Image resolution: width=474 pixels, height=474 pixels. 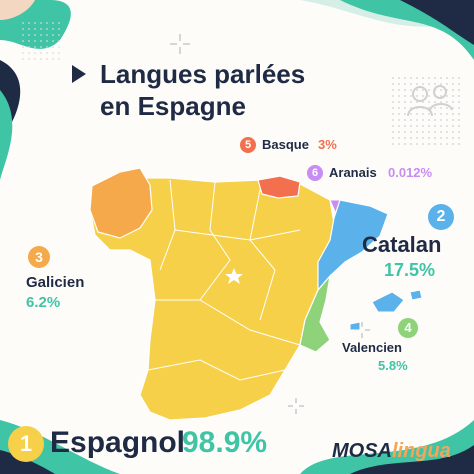 What do you see at coordinates (118, 442) in the screenshot?
I see `label-espagnol: Espagnol` at bounding box center [118, 442].